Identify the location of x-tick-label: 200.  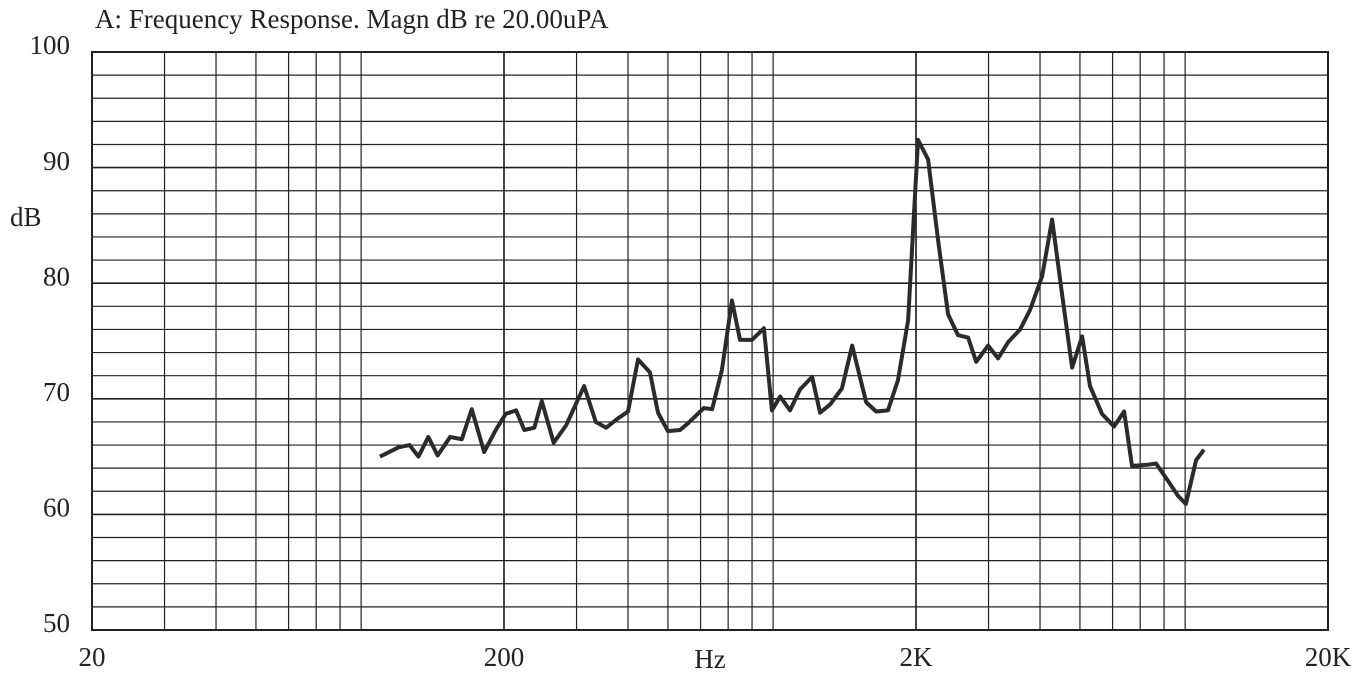
(504, 657).